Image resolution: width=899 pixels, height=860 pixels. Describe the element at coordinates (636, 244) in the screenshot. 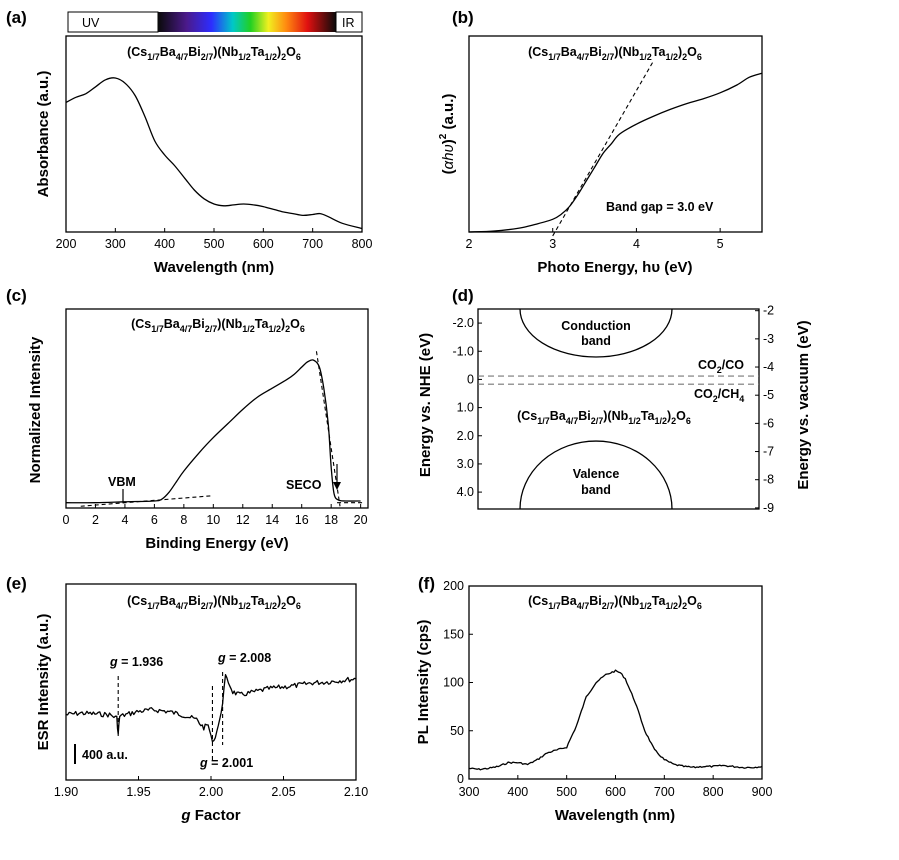

I see `b-xtick-label: 4` at that location.